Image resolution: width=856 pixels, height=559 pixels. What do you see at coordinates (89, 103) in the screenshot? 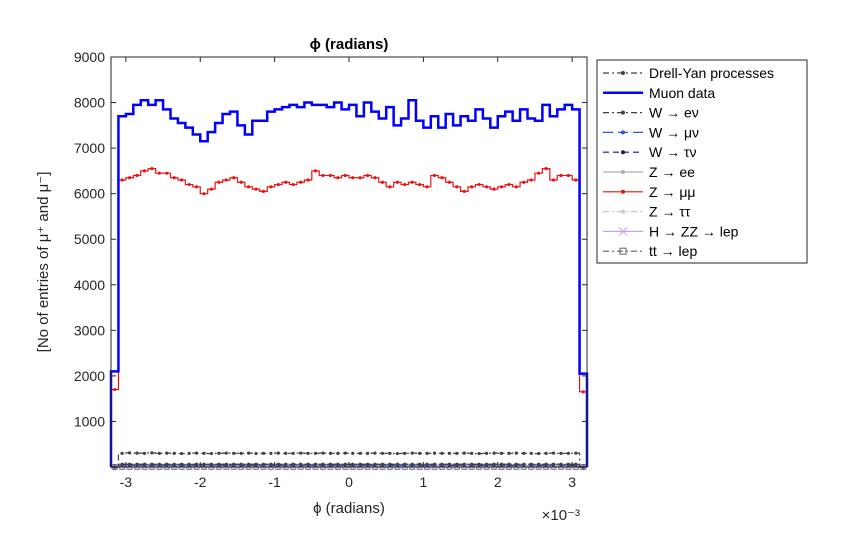
I see `y-tick-label: 8000` at bounding box center [89, 103].